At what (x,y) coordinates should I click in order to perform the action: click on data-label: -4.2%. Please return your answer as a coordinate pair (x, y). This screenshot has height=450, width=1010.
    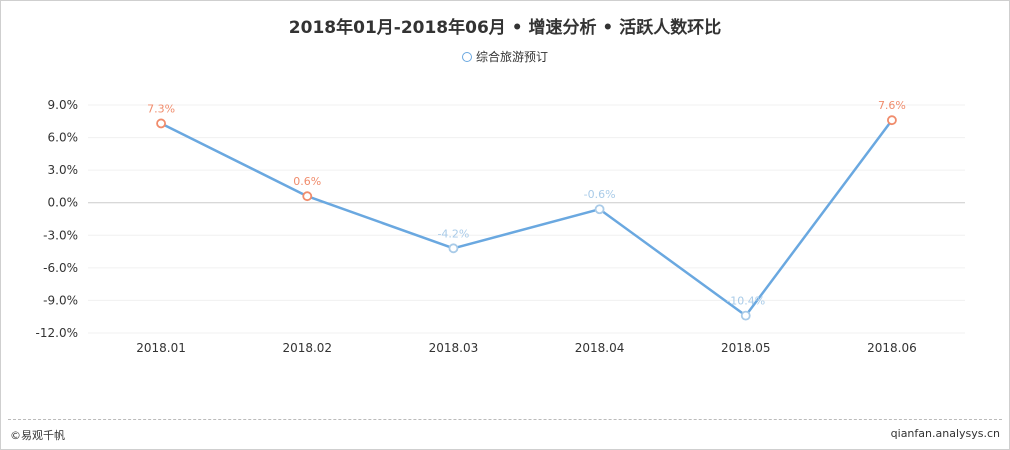
    Looking at the image, I should click on (453, 233).